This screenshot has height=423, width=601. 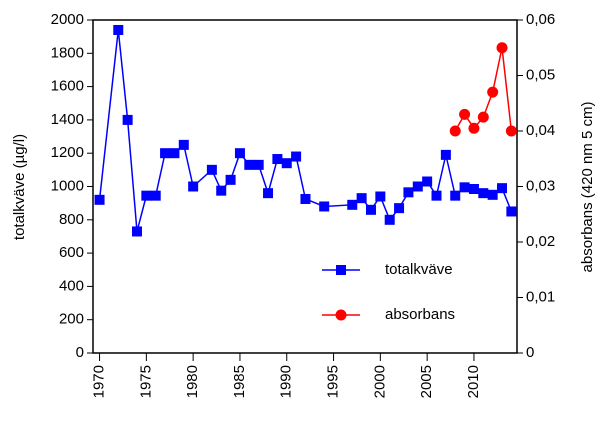 What do you see at coordinates (540, 74) in the screenshot?
I see `y2-tick-label: 0,05` at bounding box center [540, 74].